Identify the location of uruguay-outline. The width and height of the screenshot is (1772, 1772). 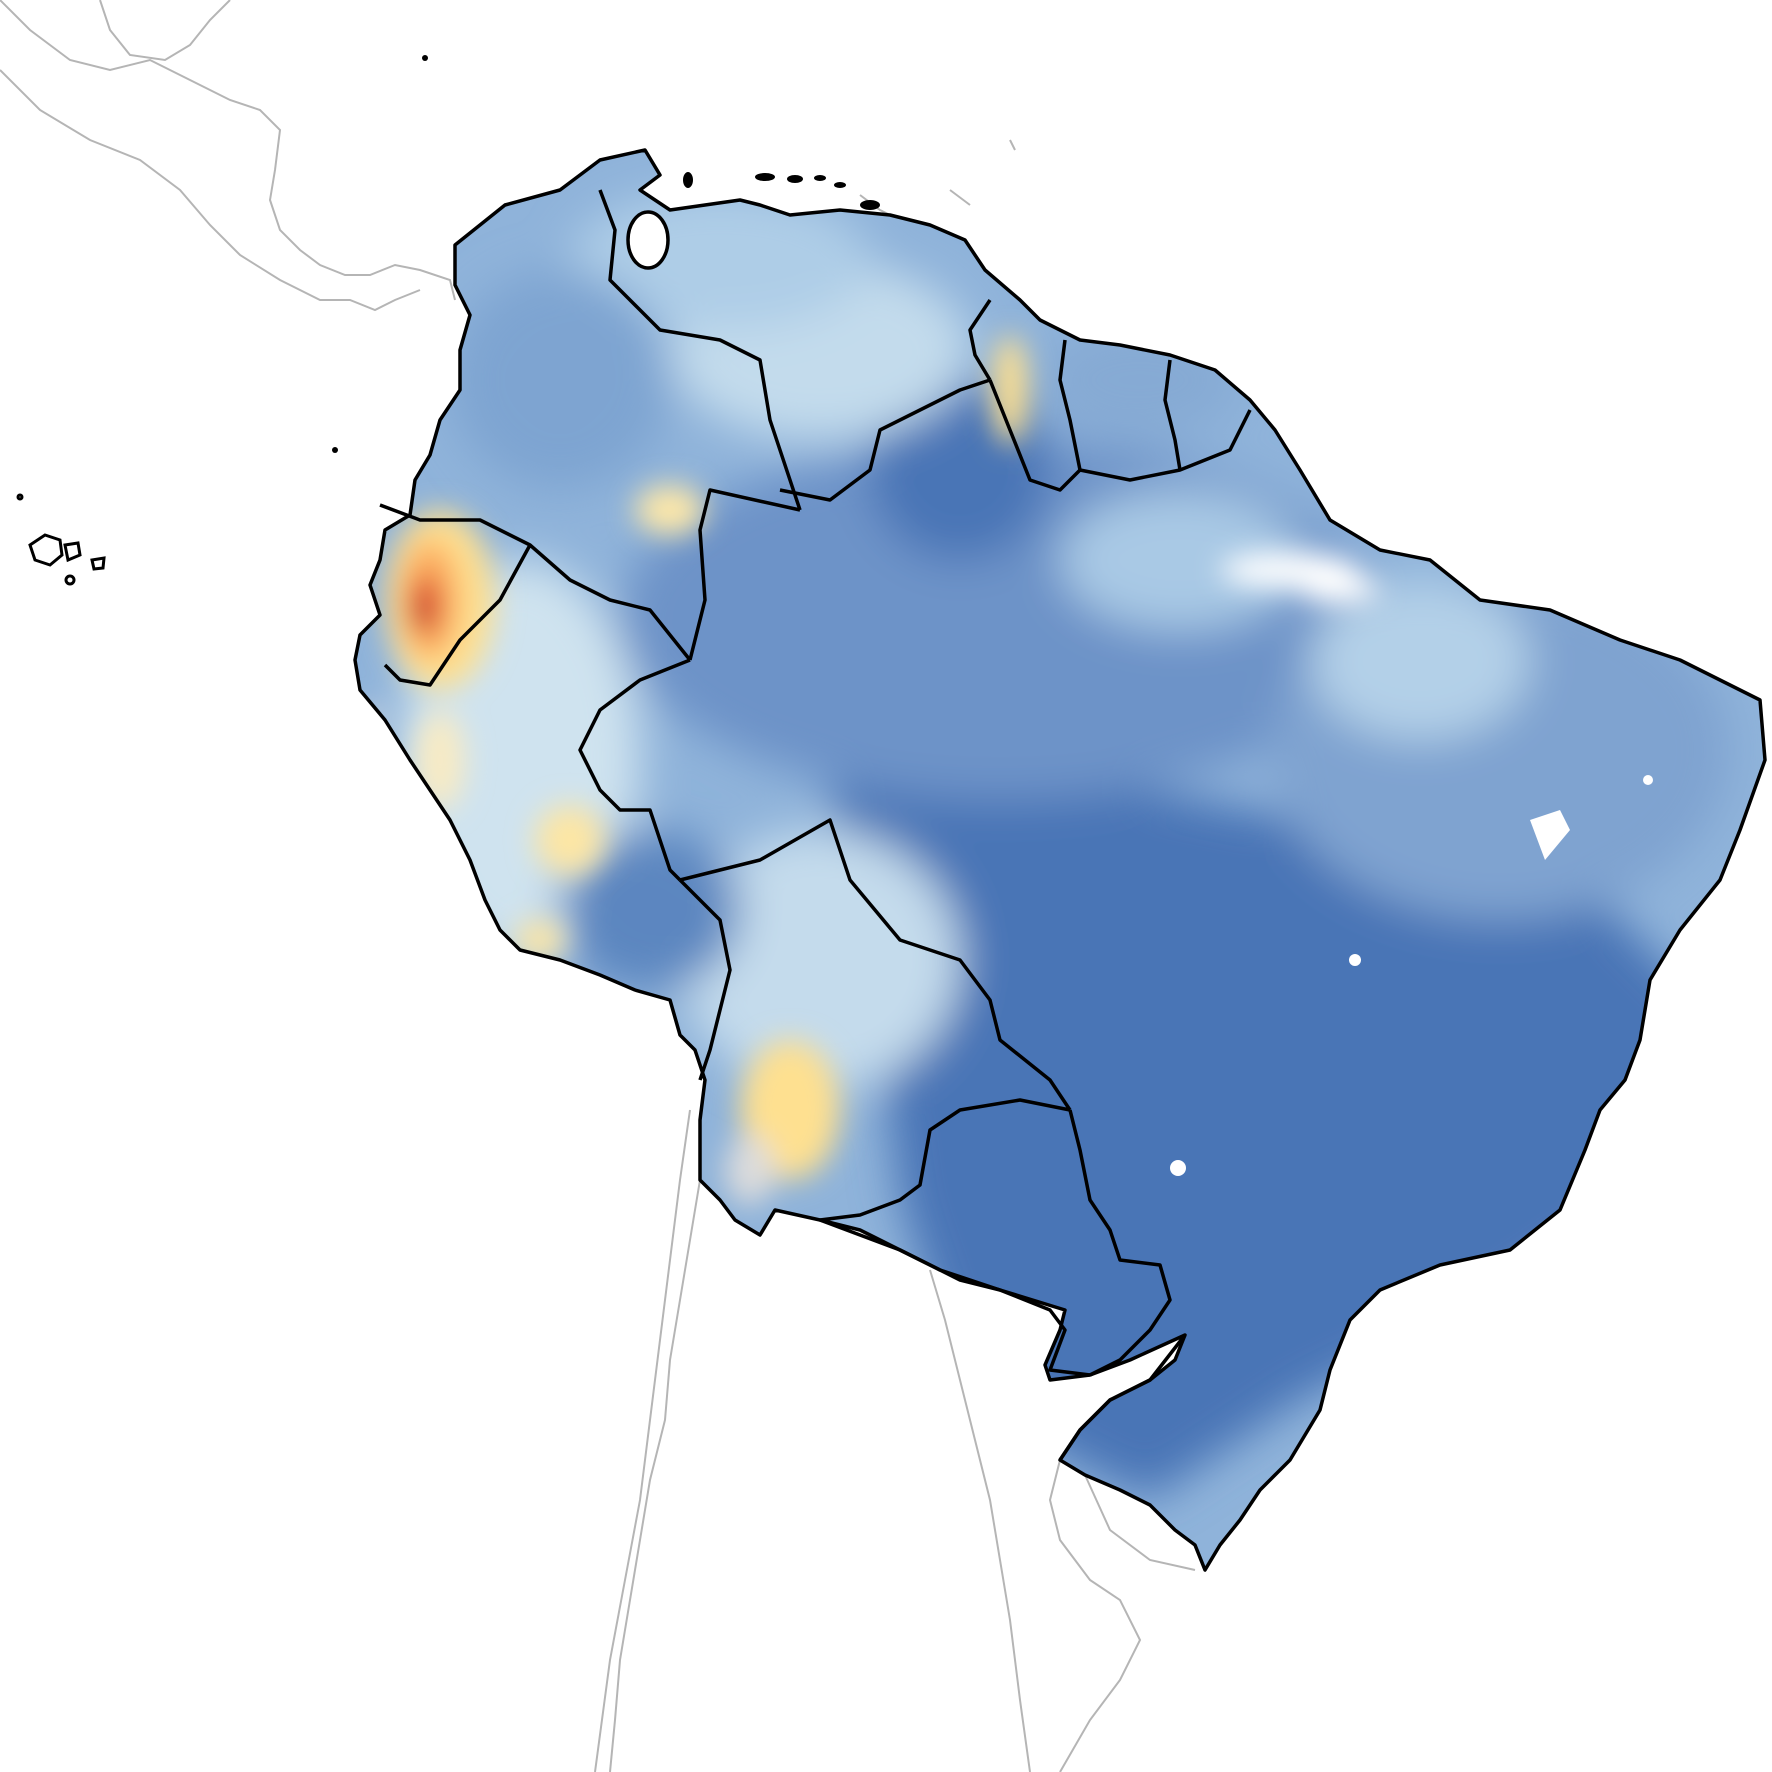
(1140, 1522).